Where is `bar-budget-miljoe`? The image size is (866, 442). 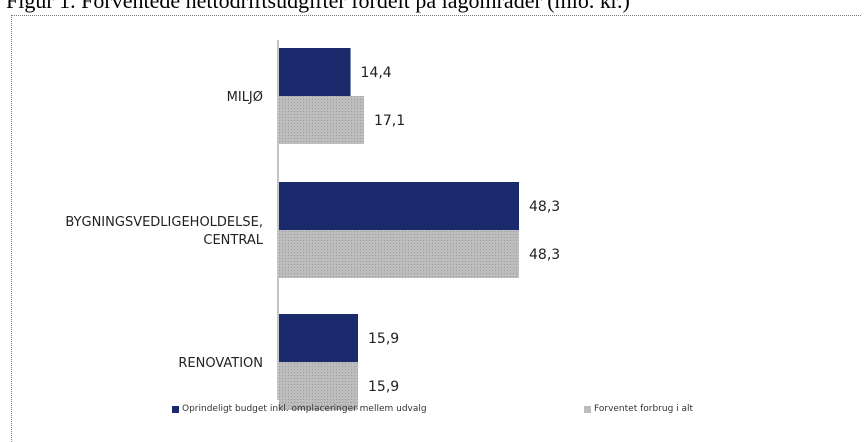 bar-budget-miljoe is located at coordinates (315, 72).